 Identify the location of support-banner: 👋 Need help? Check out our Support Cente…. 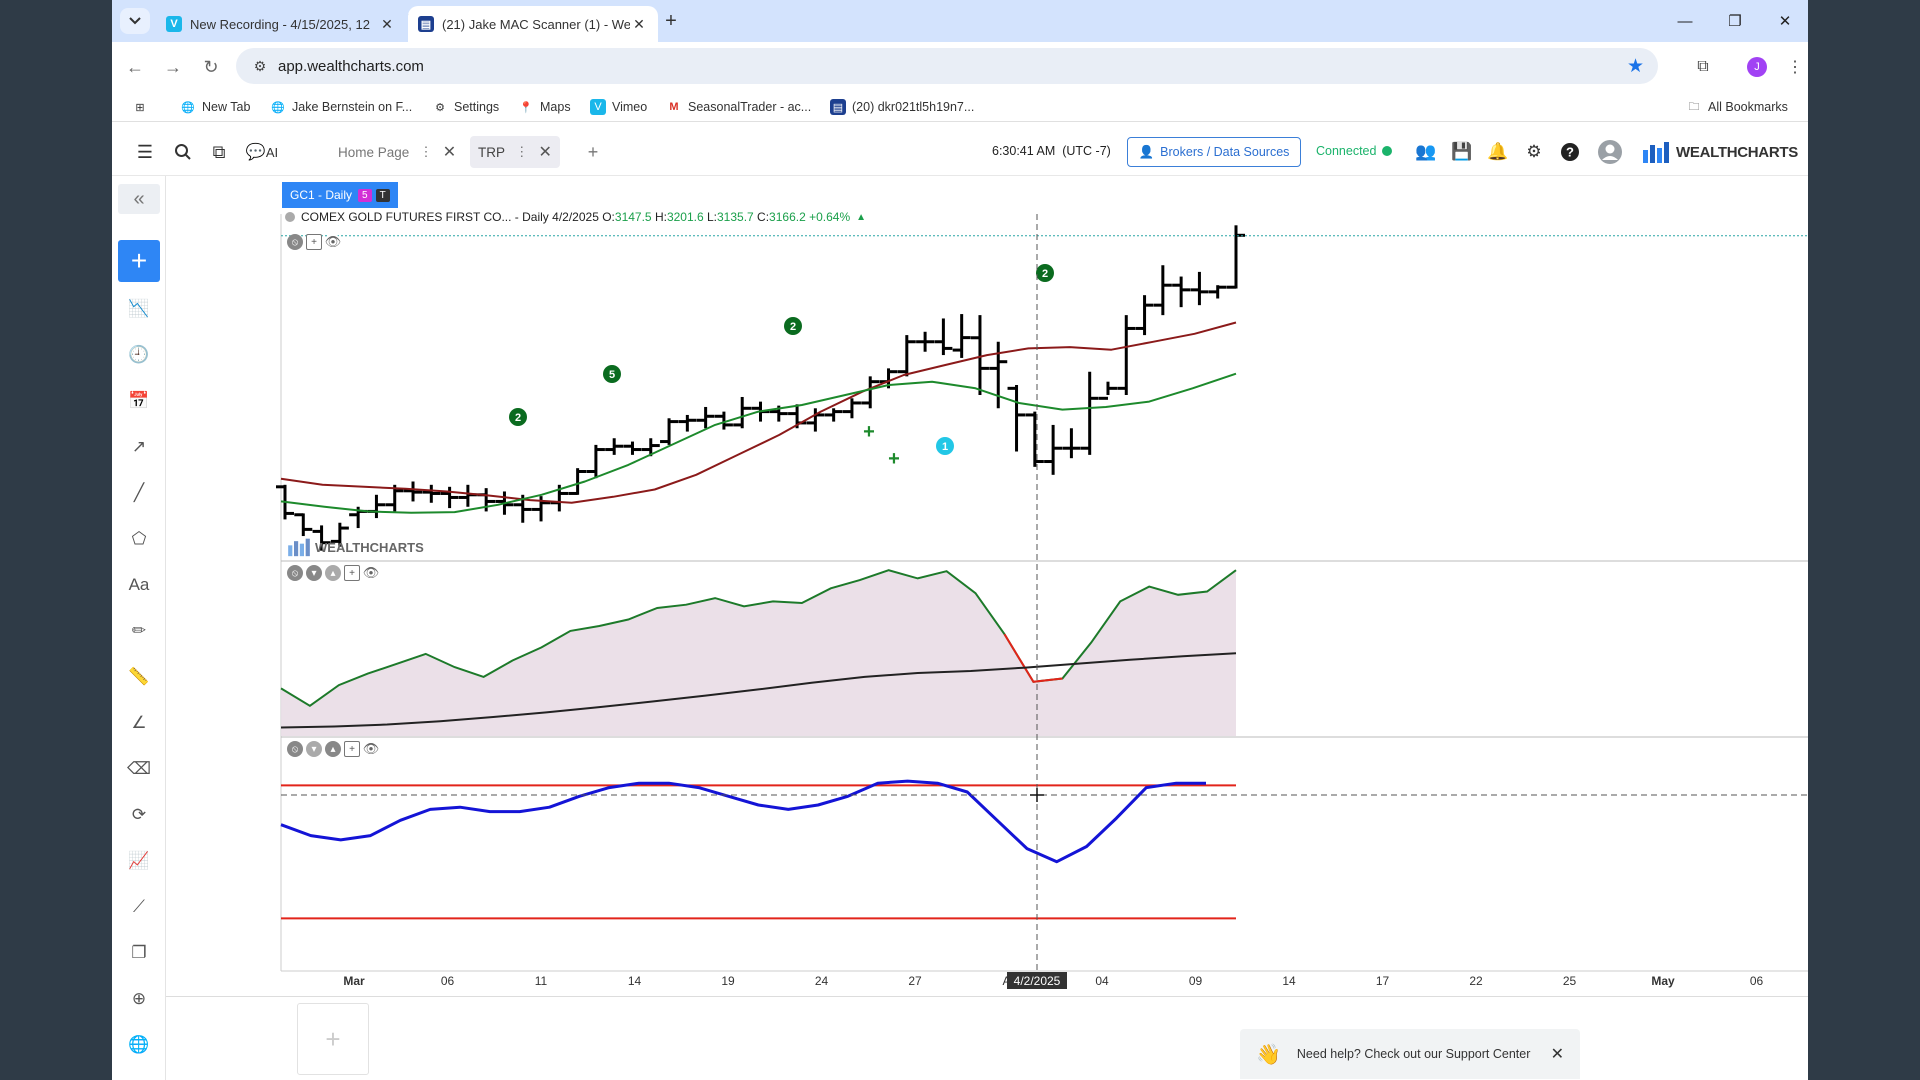
(1410, 1054).